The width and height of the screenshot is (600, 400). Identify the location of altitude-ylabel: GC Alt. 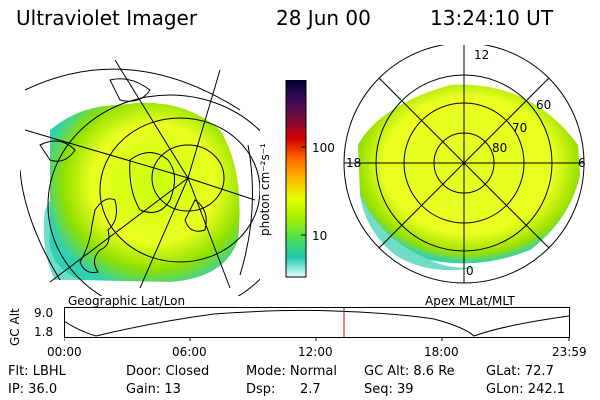
(15, 327).